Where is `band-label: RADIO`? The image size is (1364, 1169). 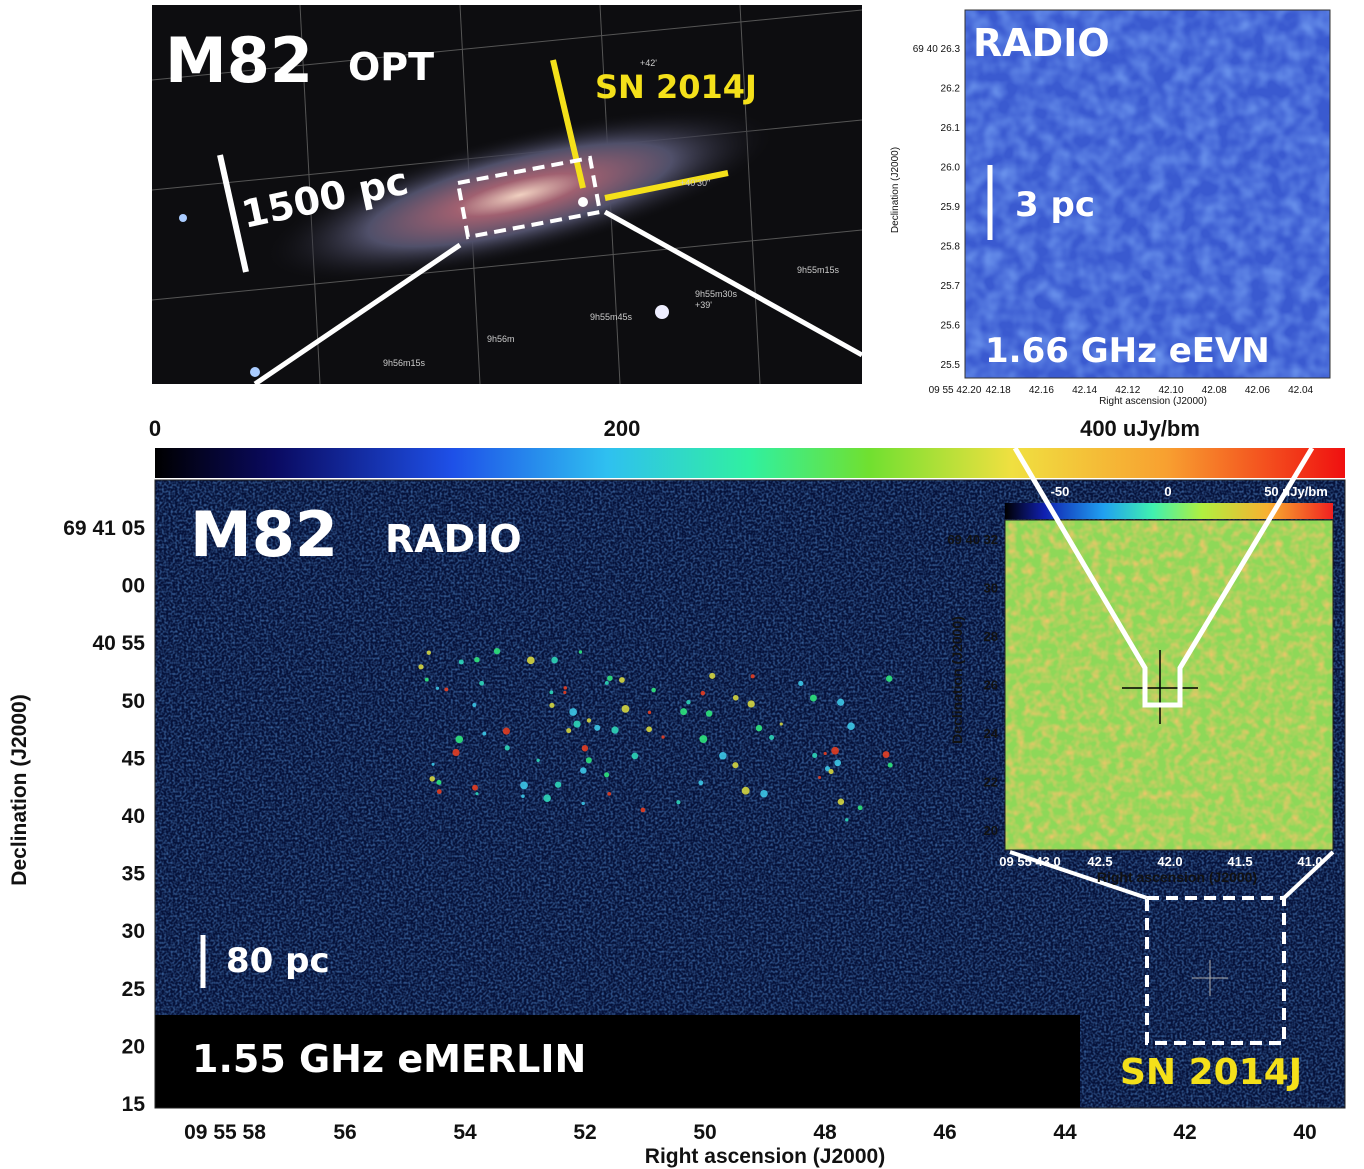 band-label: RADIO is located at coordinates (453, 539).